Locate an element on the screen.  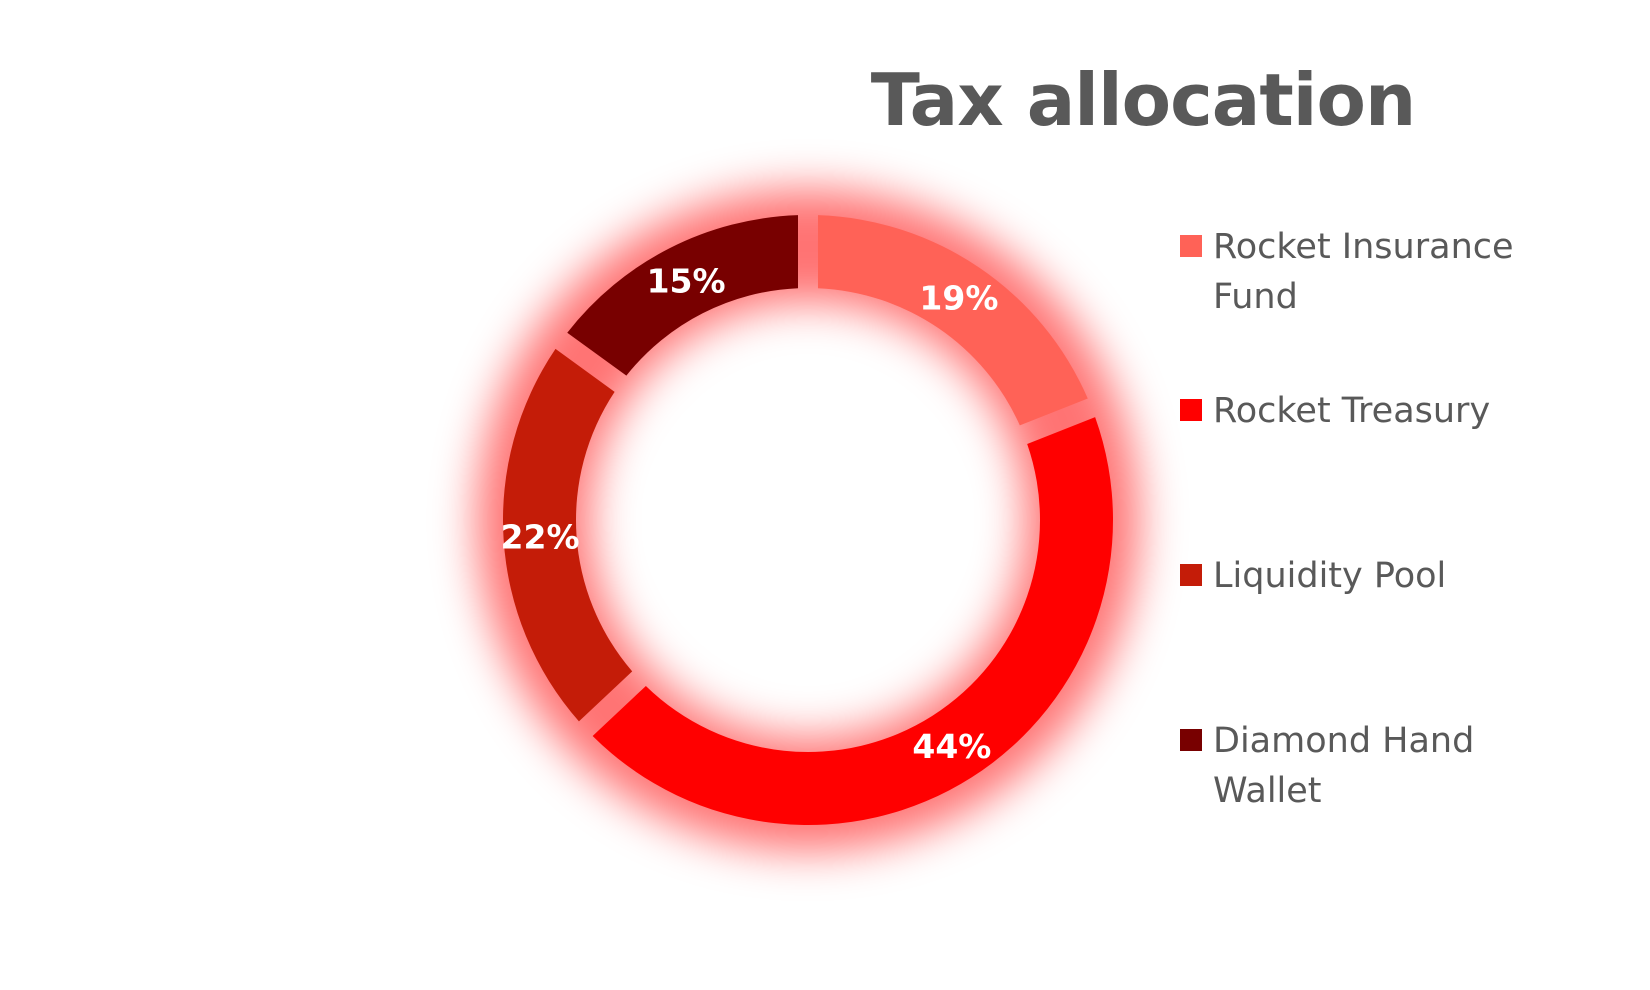
chart-title: Tax allocation is located at coordinates (1143, 100).